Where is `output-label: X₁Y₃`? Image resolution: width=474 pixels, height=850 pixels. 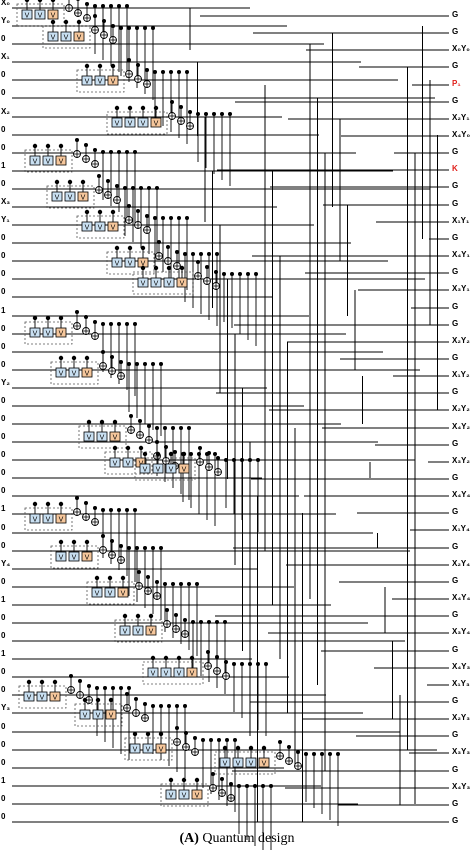
output-label: X₁Y₃ is located at coordinates (461, 683).